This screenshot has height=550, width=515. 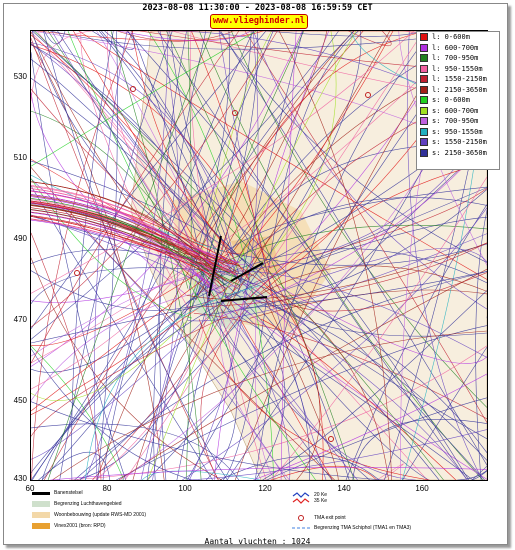 I want to click on airport-zone-swatch, so click(x=41, y=504).